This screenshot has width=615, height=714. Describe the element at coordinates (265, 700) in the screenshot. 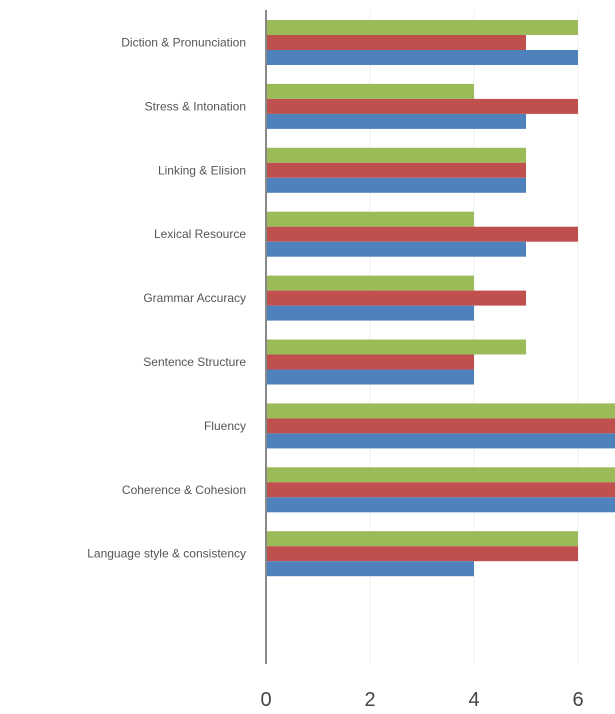

I see `x-tick-label: 0` at that location.